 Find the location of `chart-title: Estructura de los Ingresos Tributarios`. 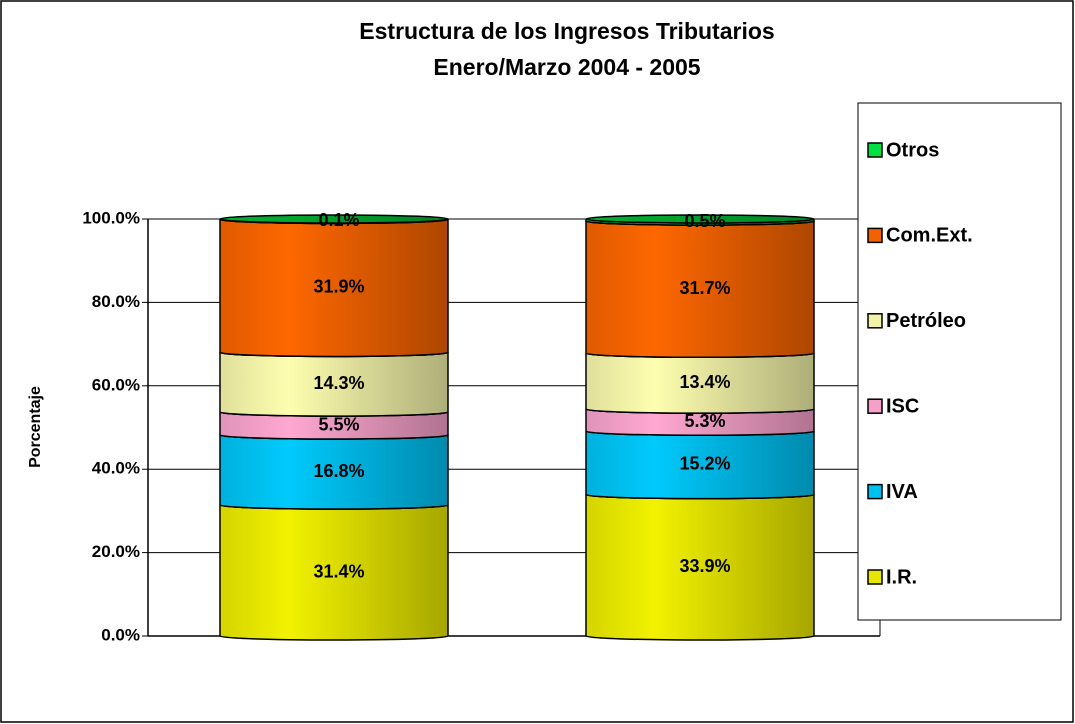

chart-title: Estructura de los Ingresos Tributarios is located at coordinates (566, 31).